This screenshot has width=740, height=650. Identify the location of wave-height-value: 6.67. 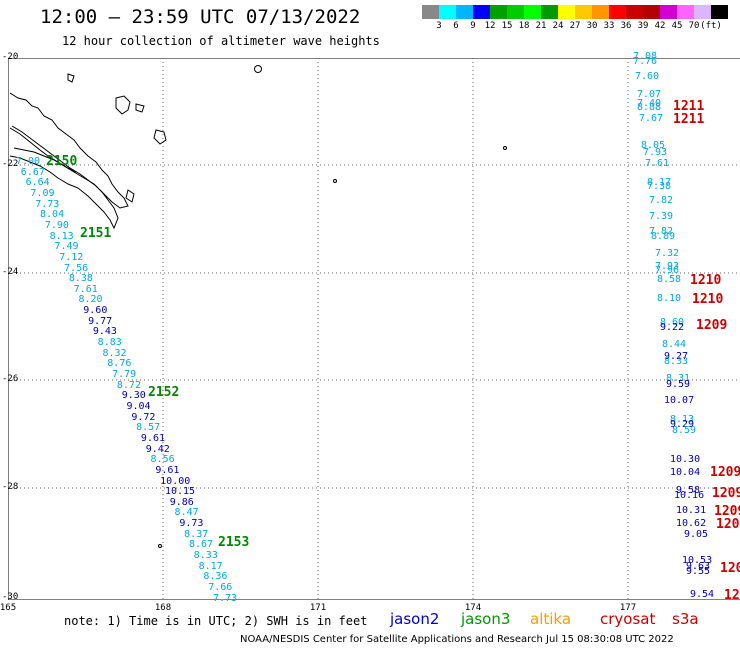
(32, 172).